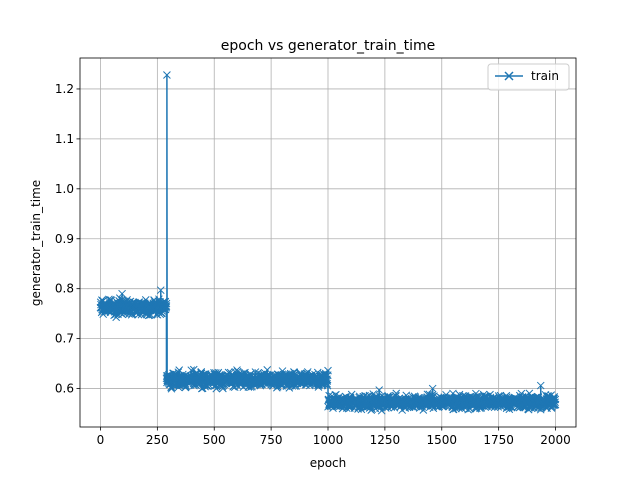  I want to click on x-tick-label: 2000, so click(555, 440).